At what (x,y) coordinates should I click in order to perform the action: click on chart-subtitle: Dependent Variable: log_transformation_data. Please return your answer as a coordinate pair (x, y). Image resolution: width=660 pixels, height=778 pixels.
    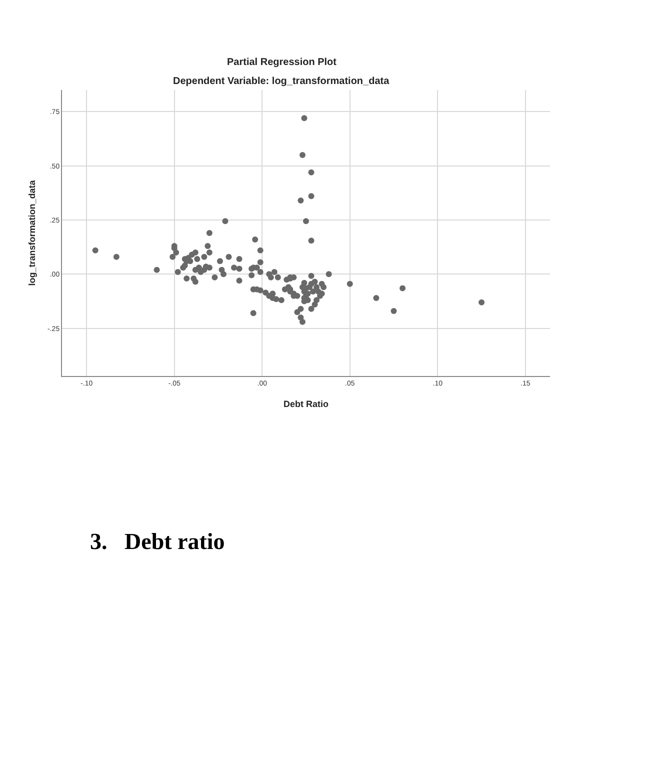
    Looking at the image, I should click on (281, 81).